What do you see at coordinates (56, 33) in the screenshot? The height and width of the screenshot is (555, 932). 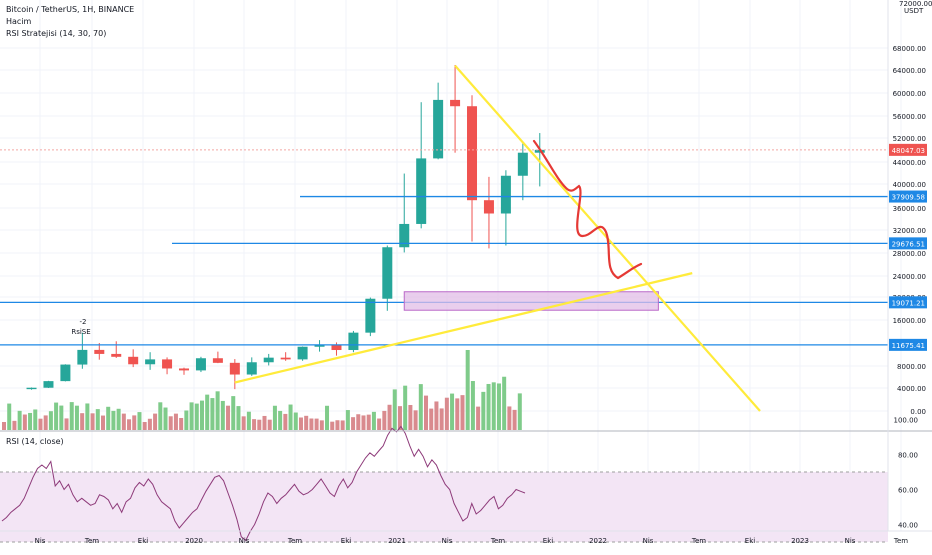 I see `strategy-legend: RSI Stratejisi (14, 30, 70)` at bounding box center [56, 33].